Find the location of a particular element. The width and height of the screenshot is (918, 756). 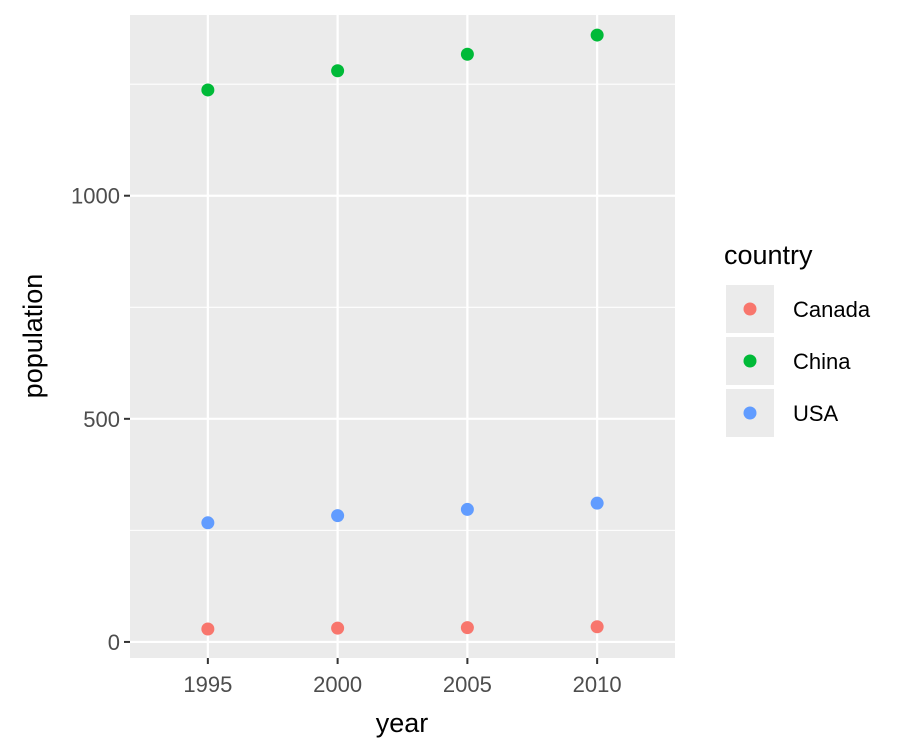

legend-label-usa: USA is located at coordinates (816, 413).